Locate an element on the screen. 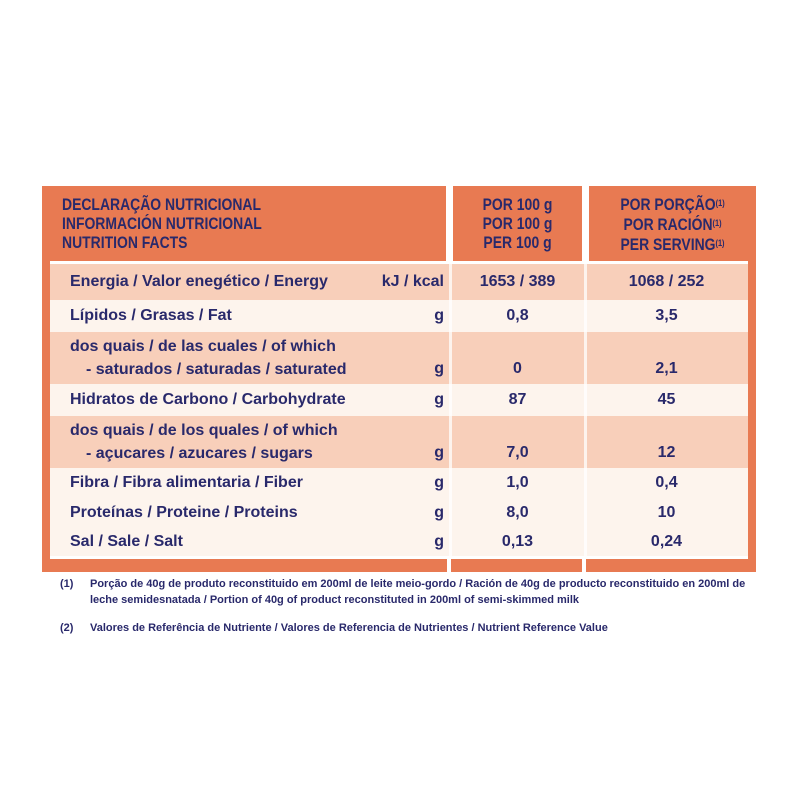 The width and height of the screenshot is (800, 800). value-per-serving: 10 is located at coordinates (666, 512).